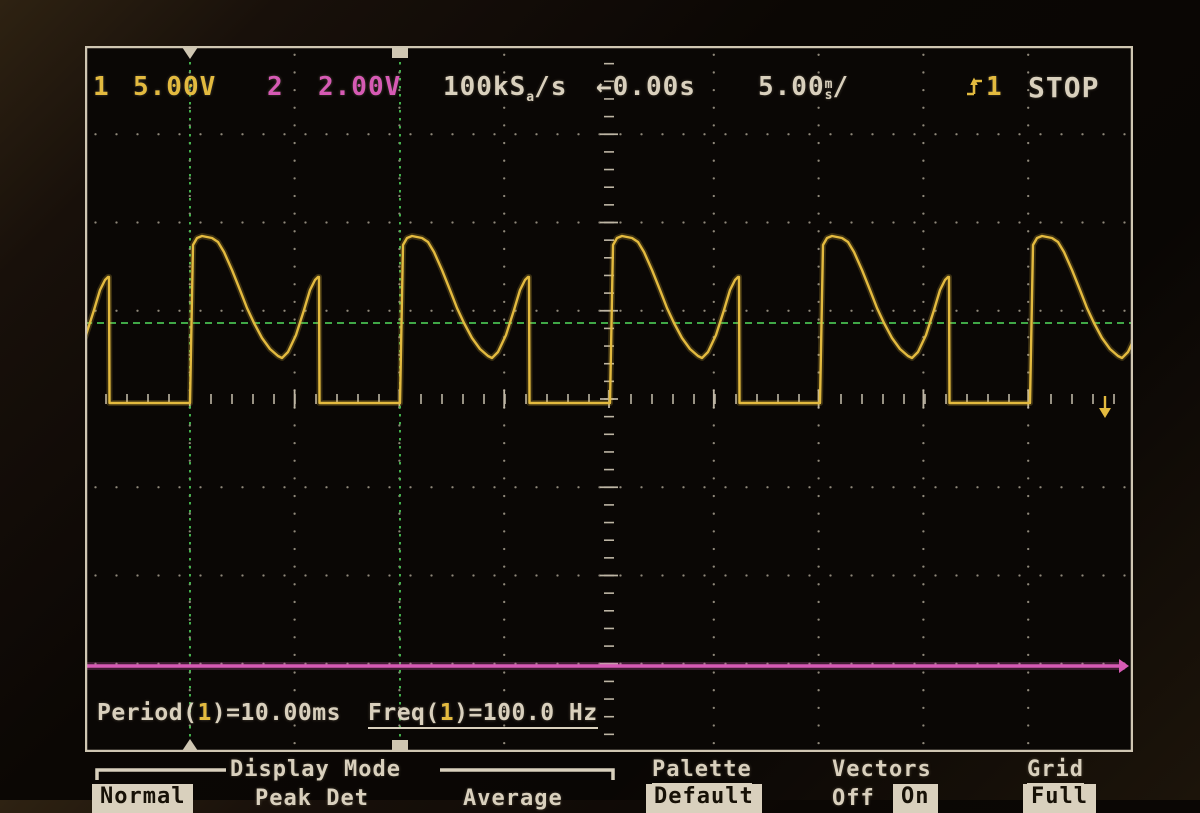  What do you see at coordinates (1059, 798) in the screenshot?
I see `softkey-grid-full: Full` at bounding box center [1059, 798].